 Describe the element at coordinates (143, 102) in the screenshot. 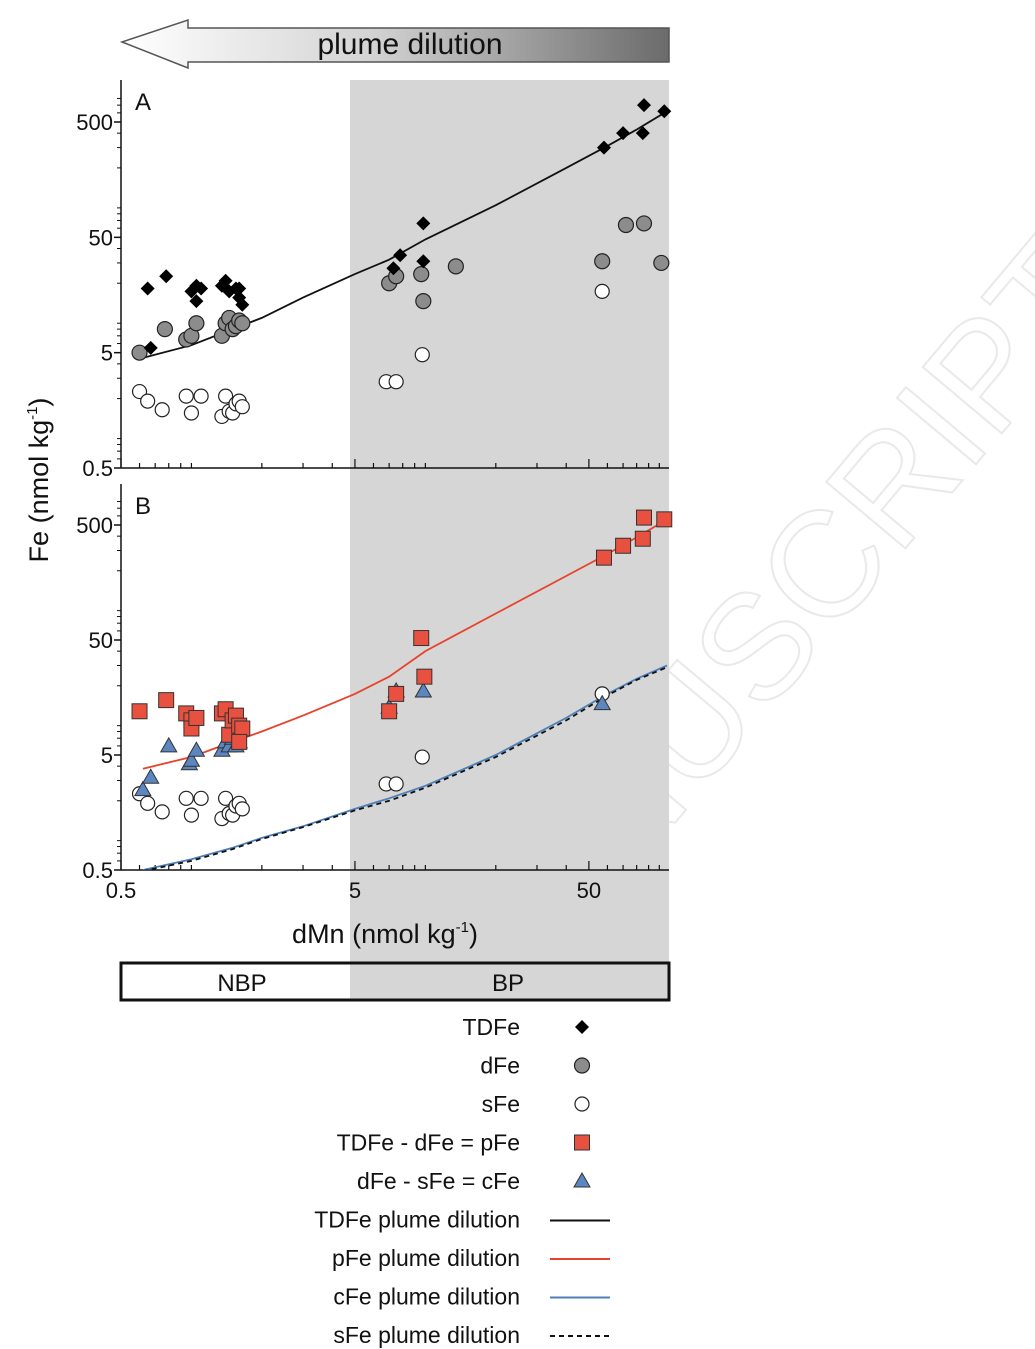

I see `panel-a-label: A` at that location.